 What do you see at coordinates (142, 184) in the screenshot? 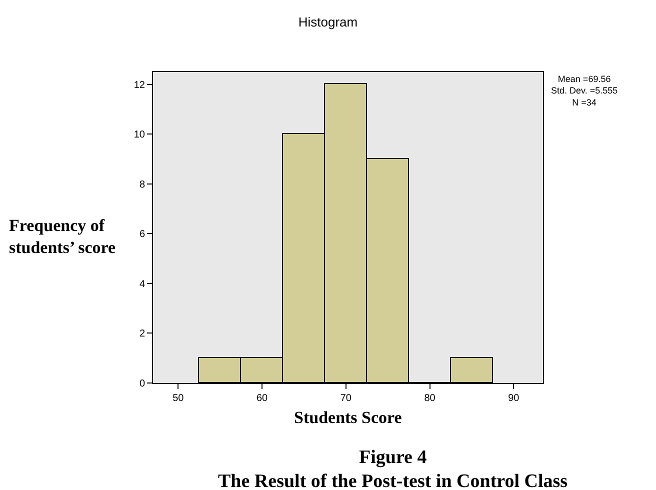
I see `y-tick-label: 8` at bounding box center [142, 184].